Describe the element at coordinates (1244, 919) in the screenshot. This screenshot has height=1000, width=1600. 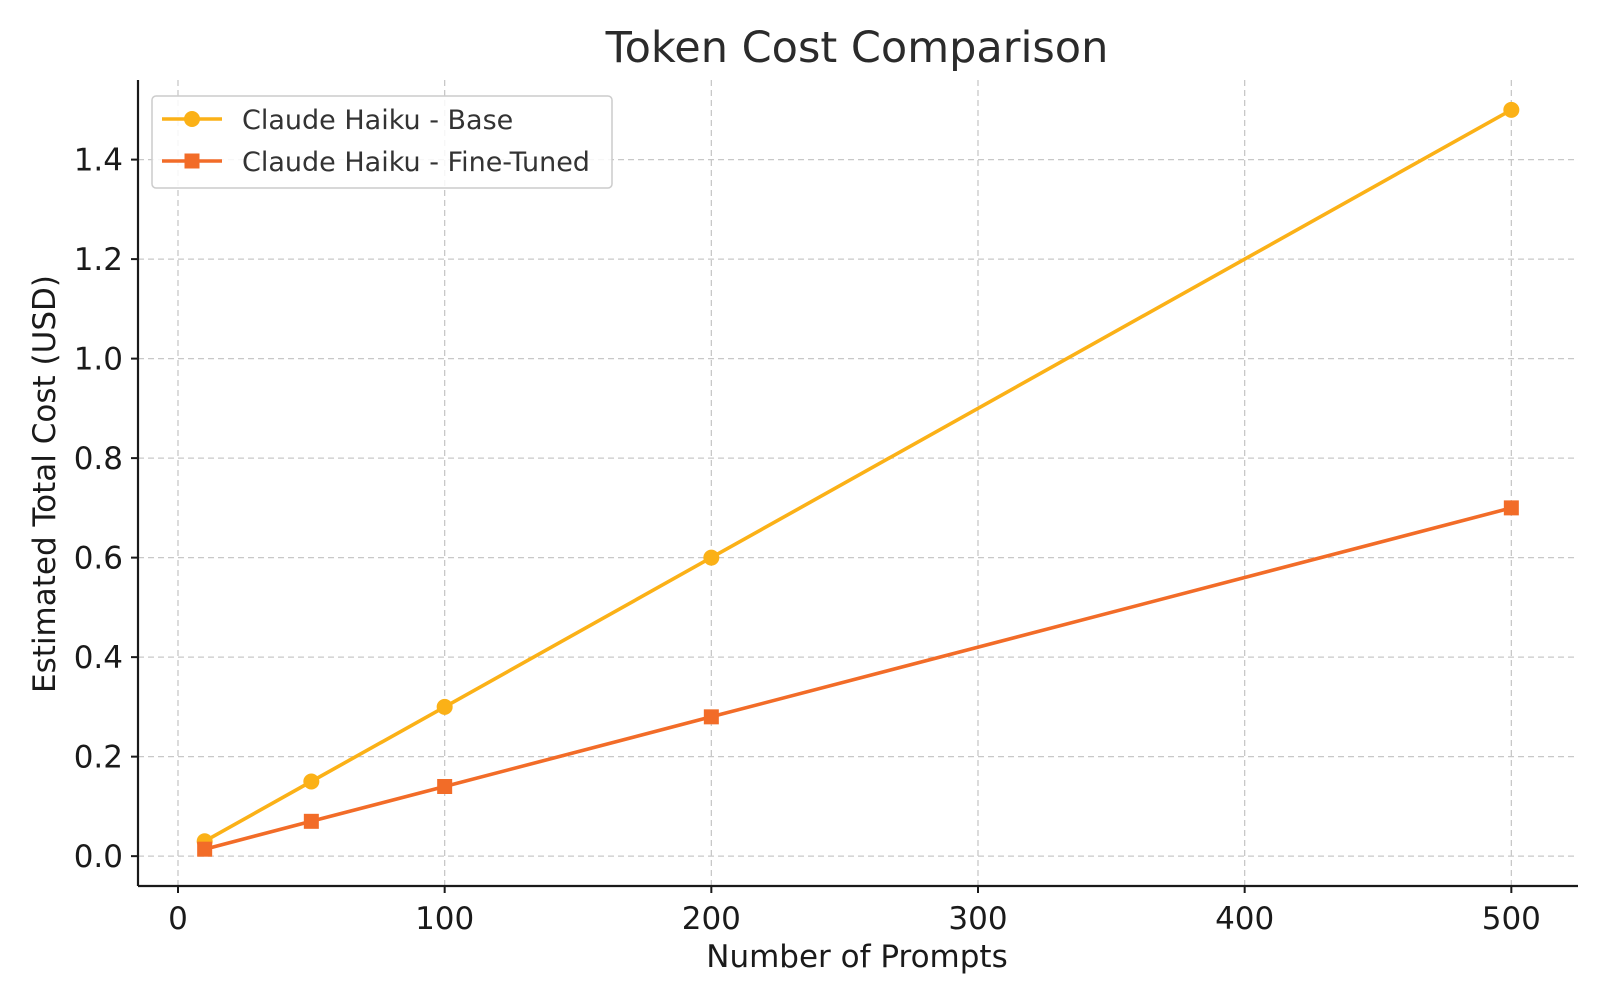
I see `x-tick-label: 400` at that location.